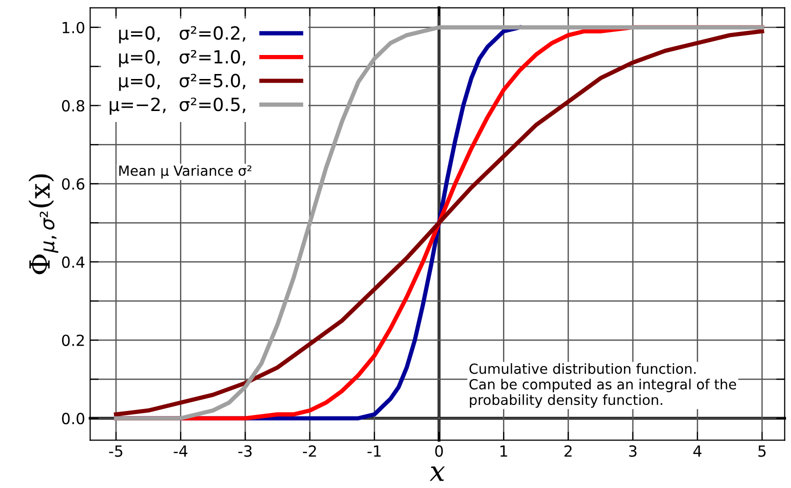  Describe the element at coordinates (632, 451) in the screenshot. I see `x-tick-label: 3` at that location.